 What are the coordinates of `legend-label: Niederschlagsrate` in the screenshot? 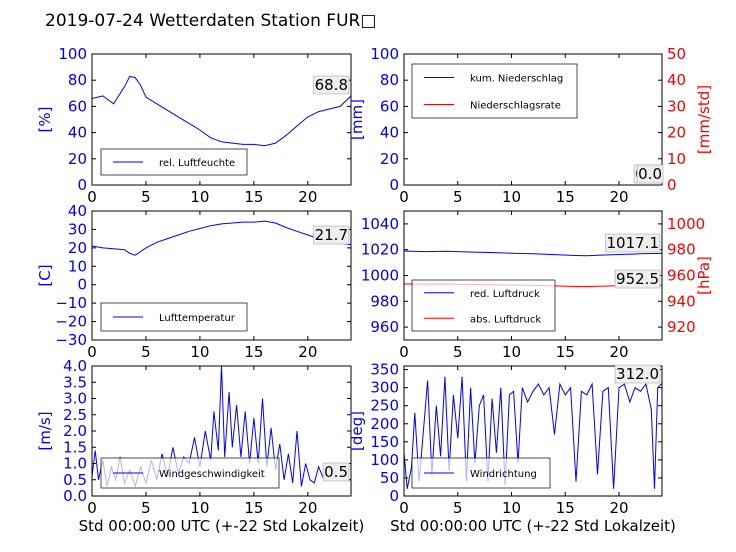 It's located at (515, 106).